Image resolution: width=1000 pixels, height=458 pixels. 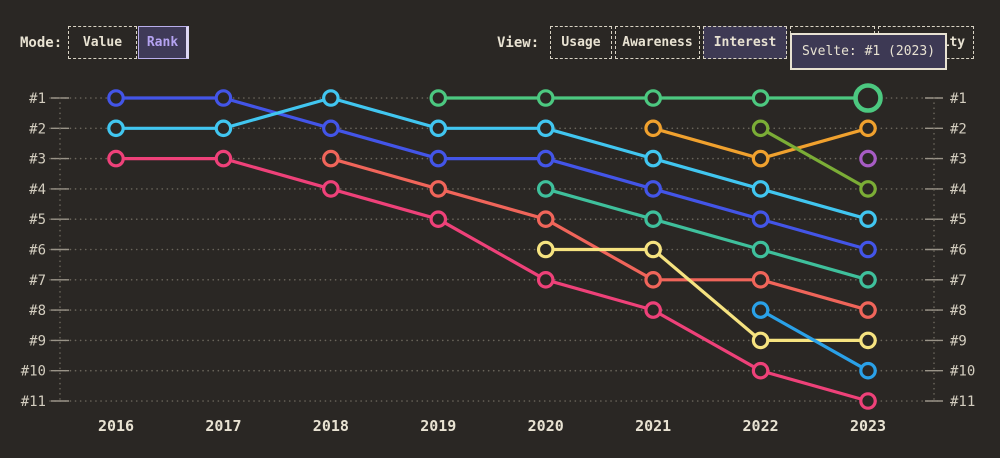 What do you see at coordinates (958, 129) in the screenshot?
I see `y-axis-label-right: #2` at bounding box center [958, 129].